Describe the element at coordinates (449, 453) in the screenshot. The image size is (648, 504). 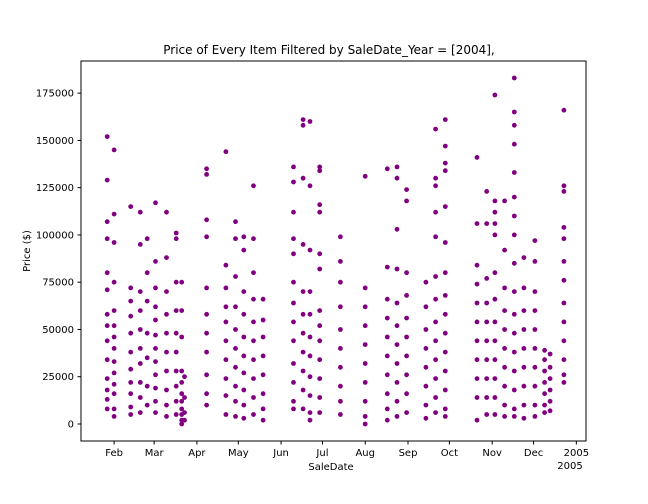
I see `x-tick-label: Oct` at that location.